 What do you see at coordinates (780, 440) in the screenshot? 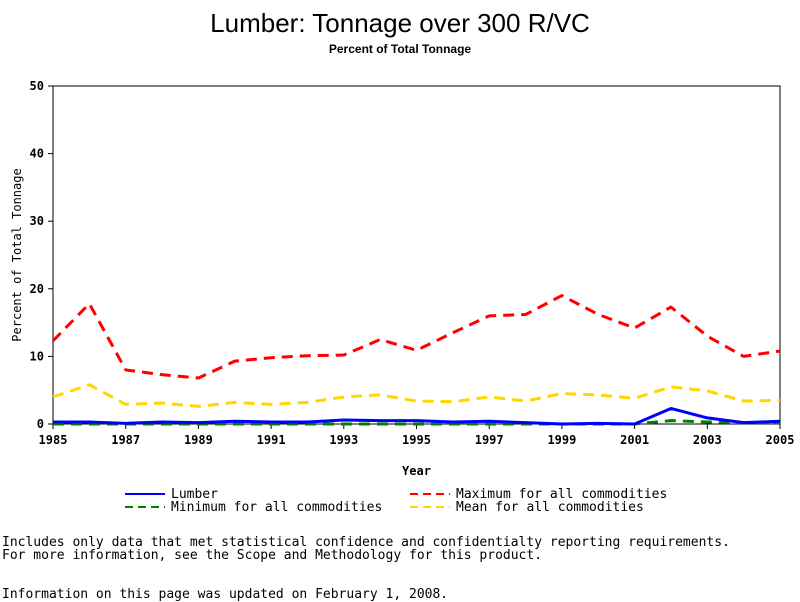
I see `x-tick-label: 2005` at bounding box center [780, 440].